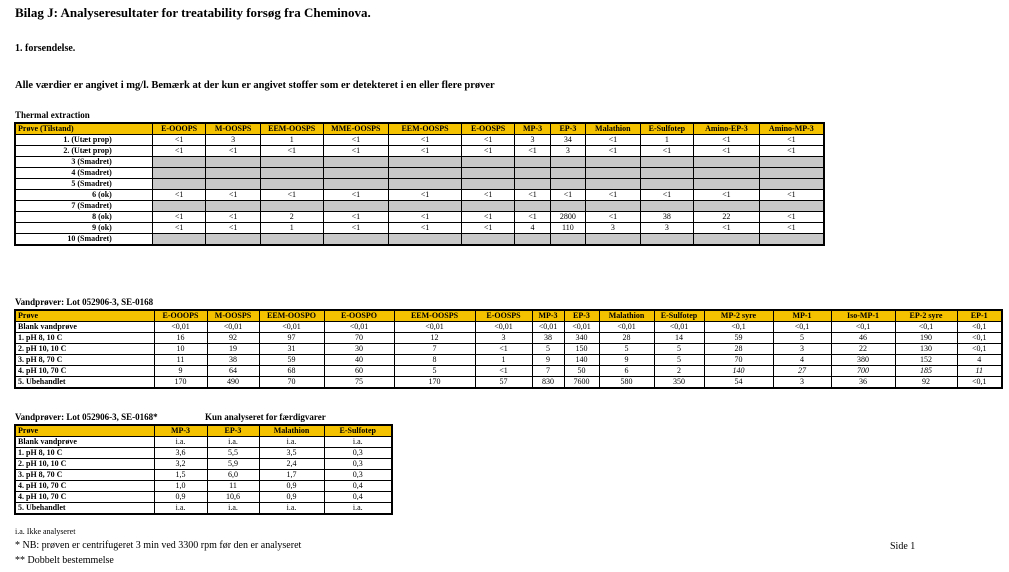 The width and height of the screenshot is (1009, 572). What do you see at coordinates (233, 430) in the screenshot?
I see `column-header: EP-3` at bounding box center [233, 430].